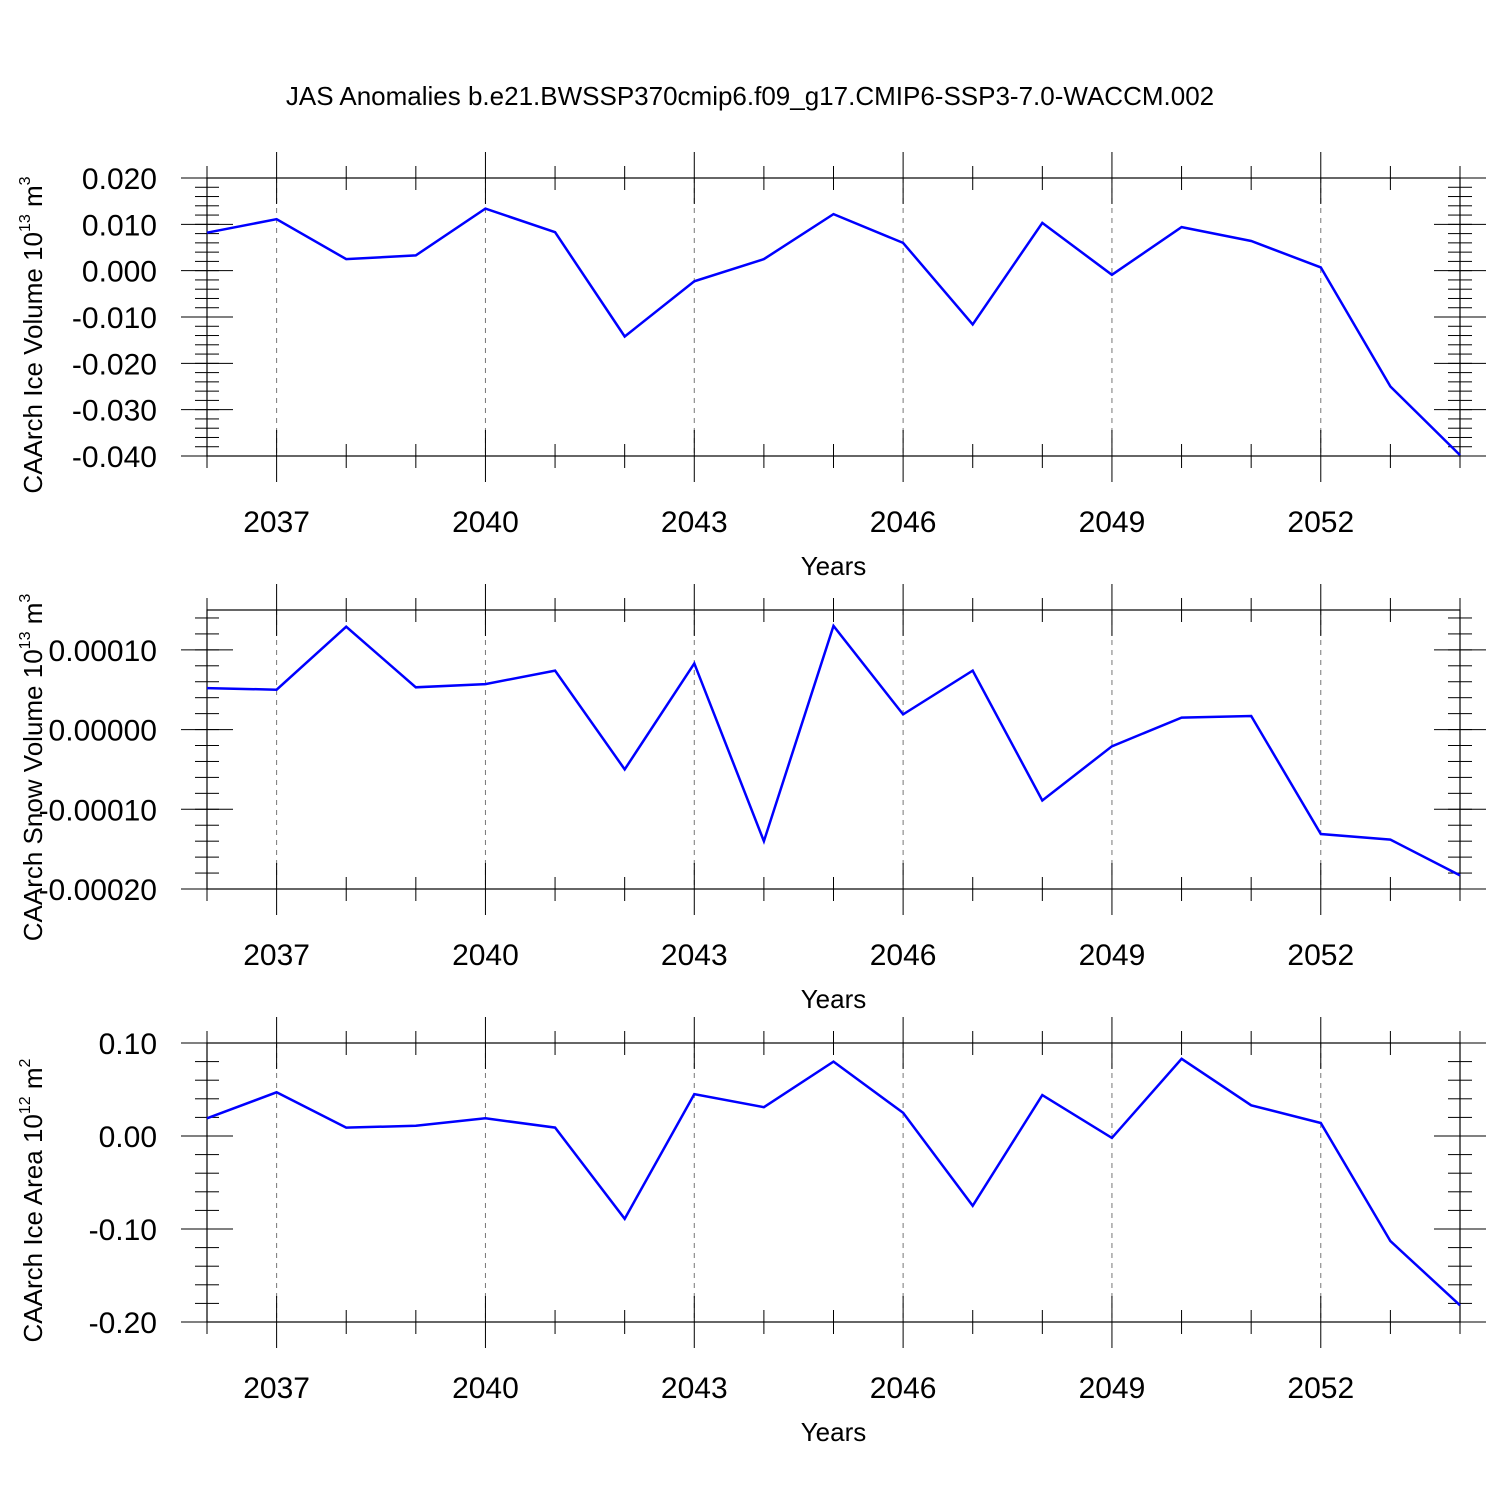 The width and height of the screenshot is (1500, 1500). What do you see at coordinates (98, 810) in the screenshot?
I see `y-tick-label: -0.00010` at bounding box center [98, 810].